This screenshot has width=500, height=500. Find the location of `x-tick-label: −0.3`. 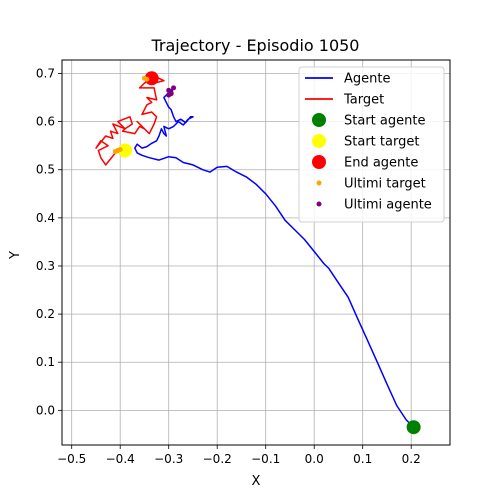

x-tick-label: −0.3 is located at coordinates (168, 459).